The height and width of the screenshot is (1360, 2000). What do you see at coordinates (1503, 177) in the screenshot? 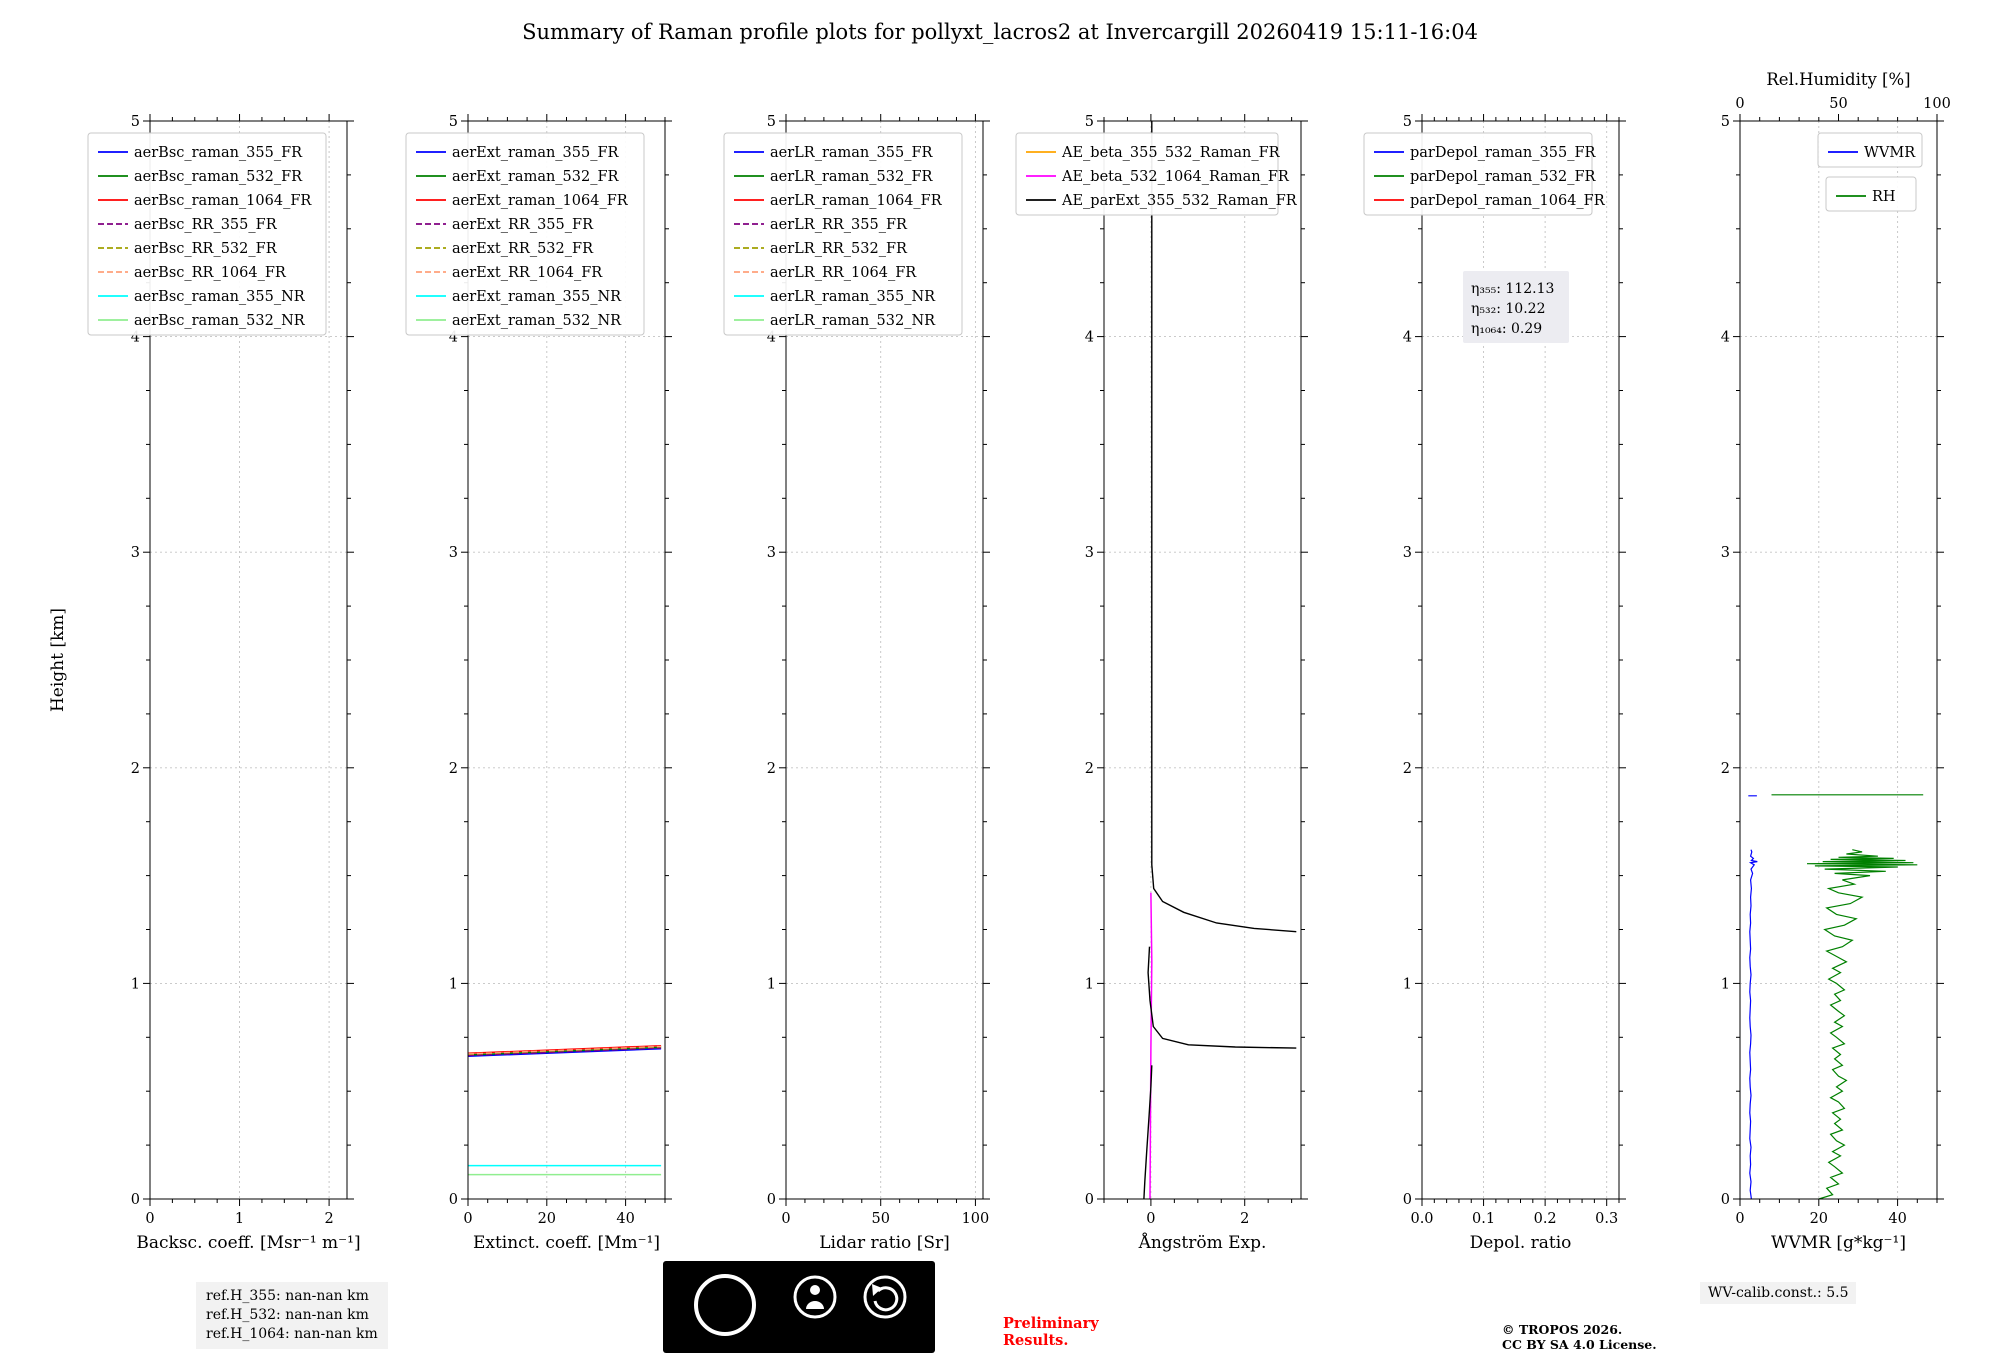
I see `legend-label: parDepol_raman_532_FR` at bounding box center [1503, 177].